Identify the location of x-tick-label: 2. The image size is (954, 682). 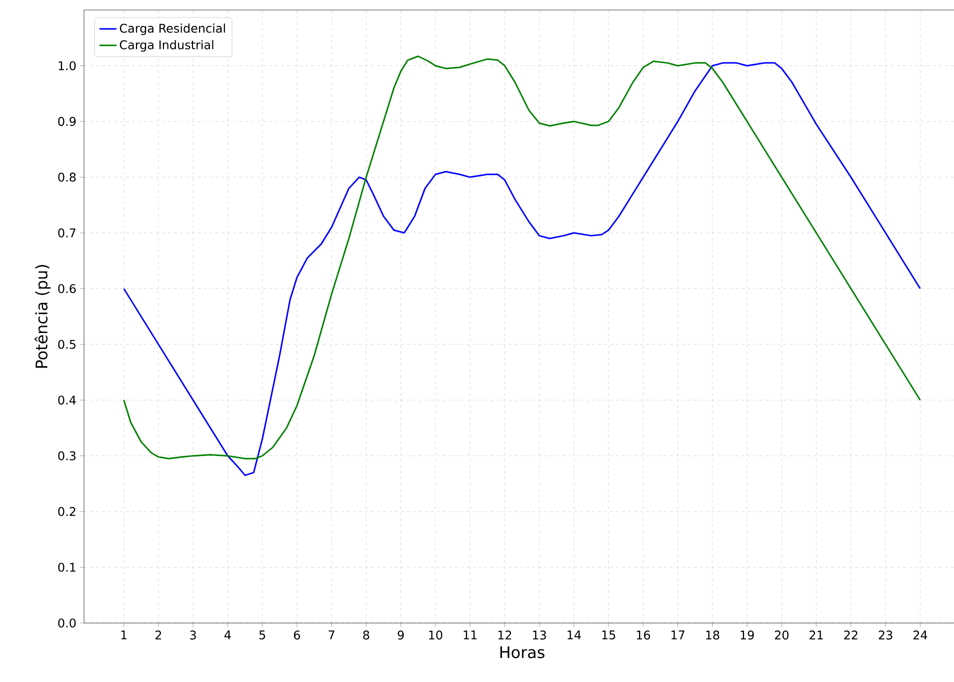
(159, 635).